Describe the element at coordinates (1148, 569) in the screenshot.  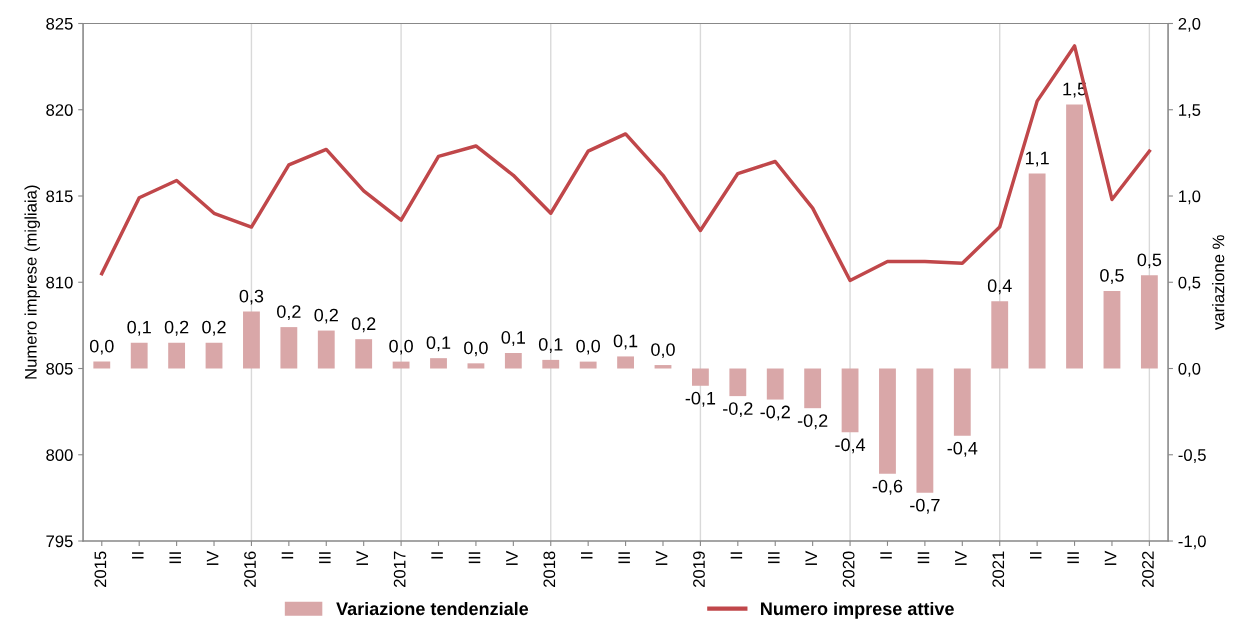
I see `x-tick-label: 2022` at that location.